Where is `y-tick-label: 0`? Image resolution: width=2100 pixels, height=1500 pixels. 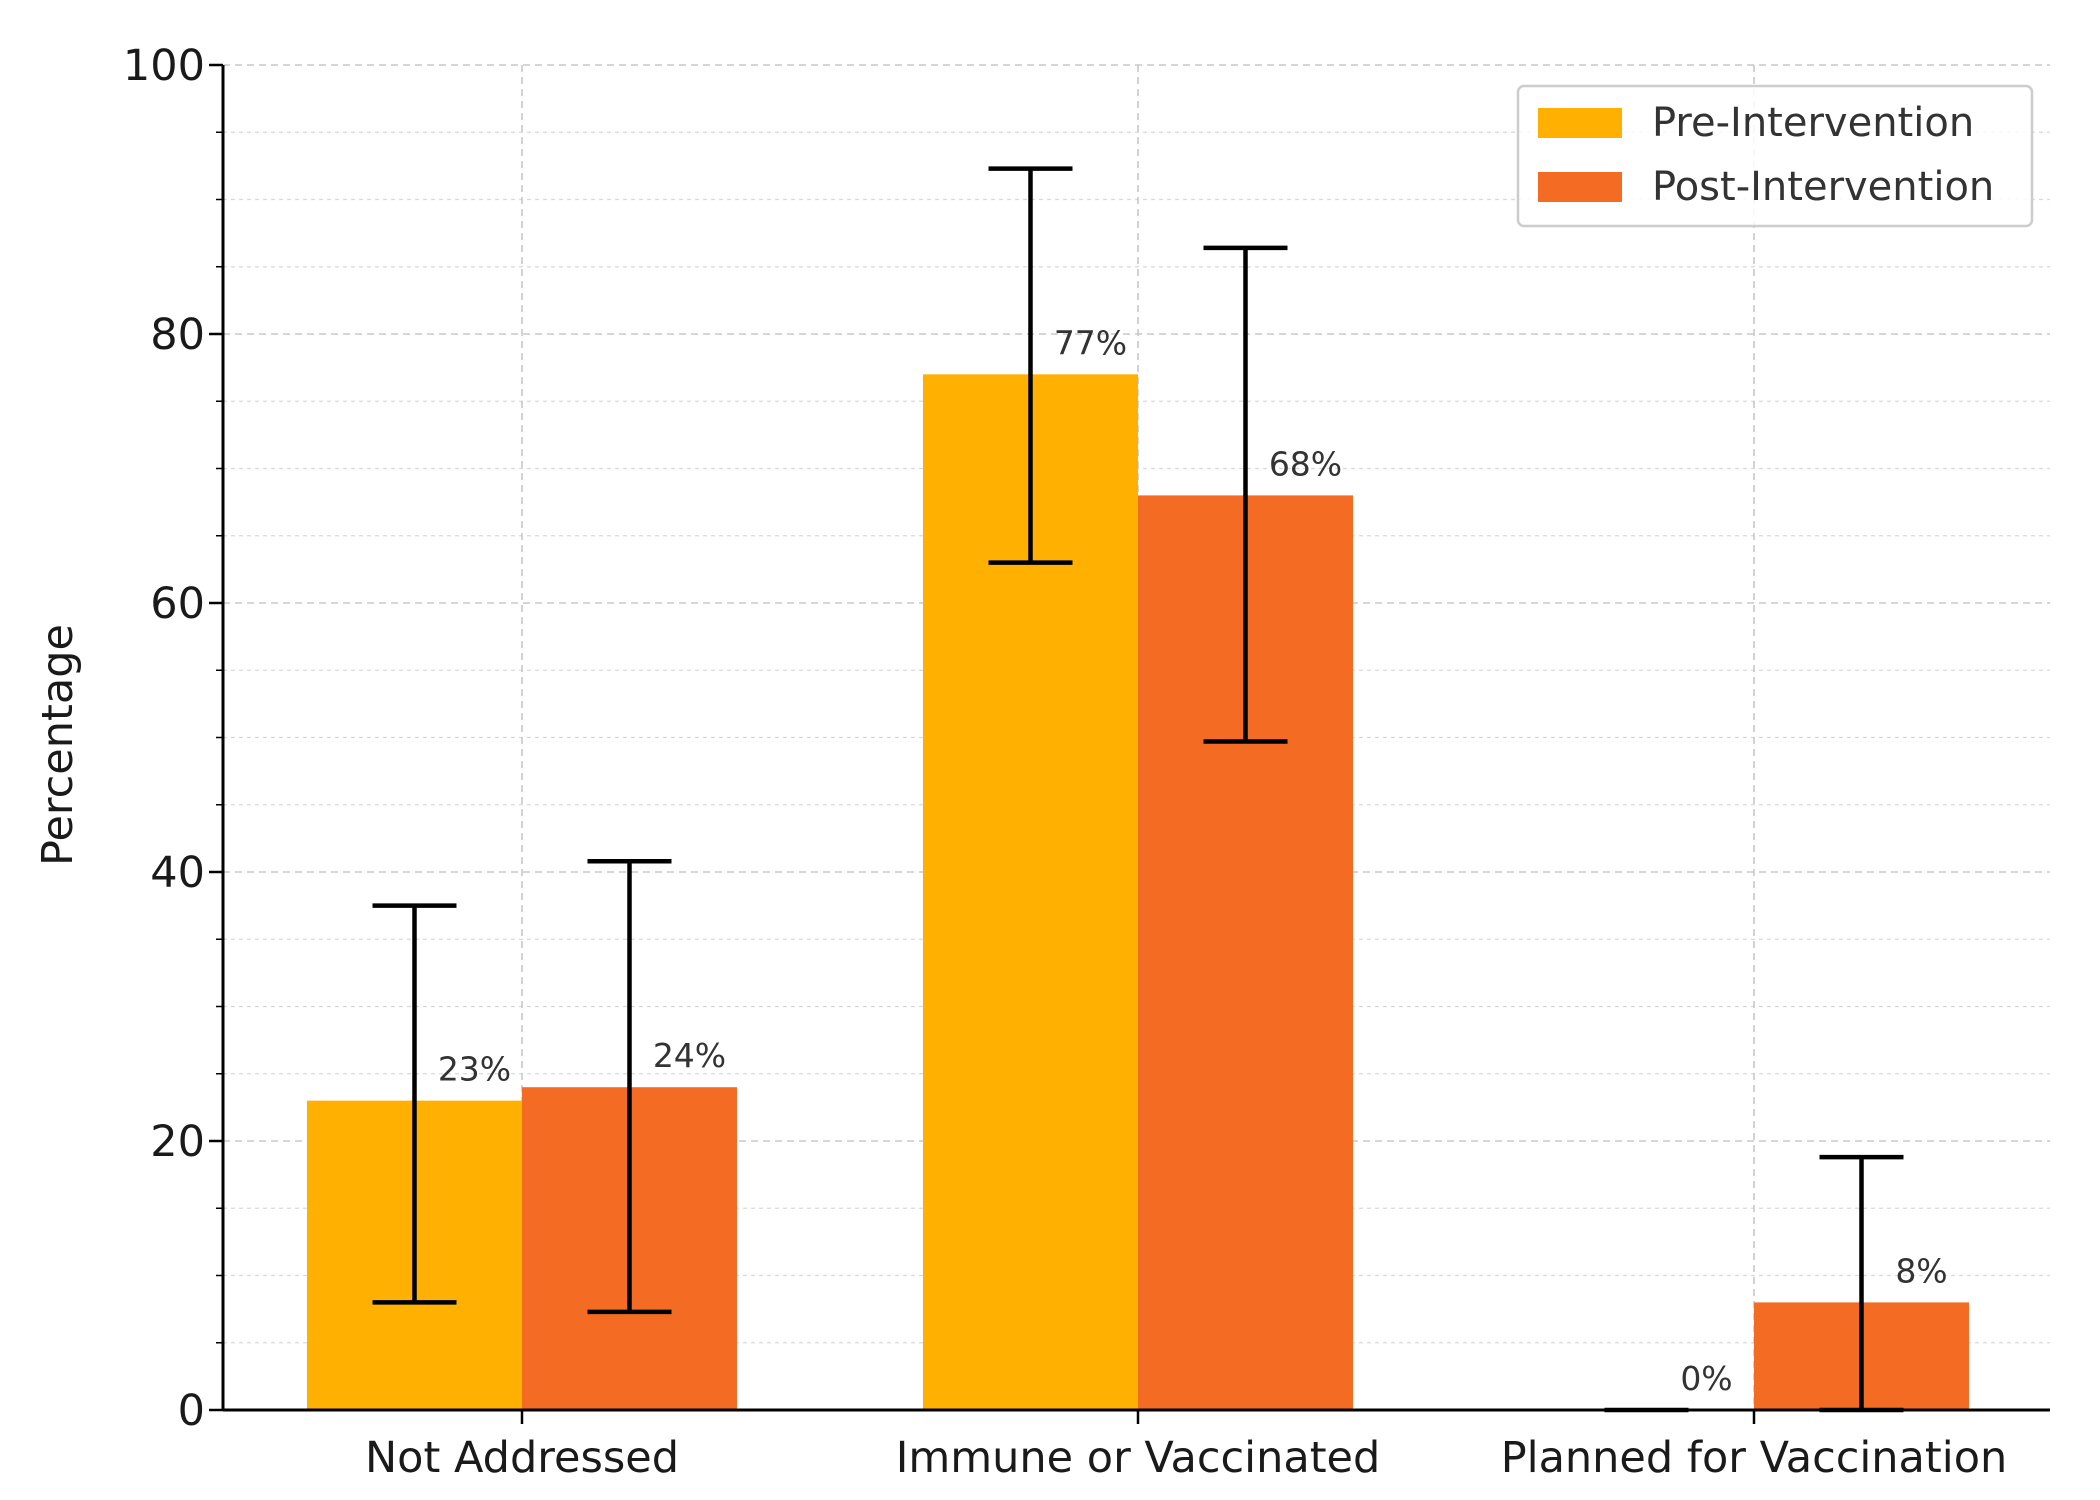 y-tick-label: 0 is located at coordinates (191, 1411).